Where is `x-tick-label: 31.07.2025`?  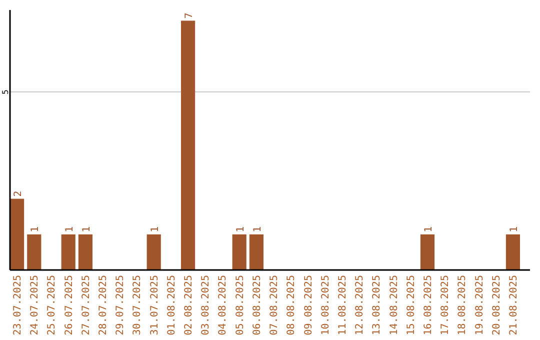
x-tick-label: 31.07.2025 is located at coordinates (154, 305).